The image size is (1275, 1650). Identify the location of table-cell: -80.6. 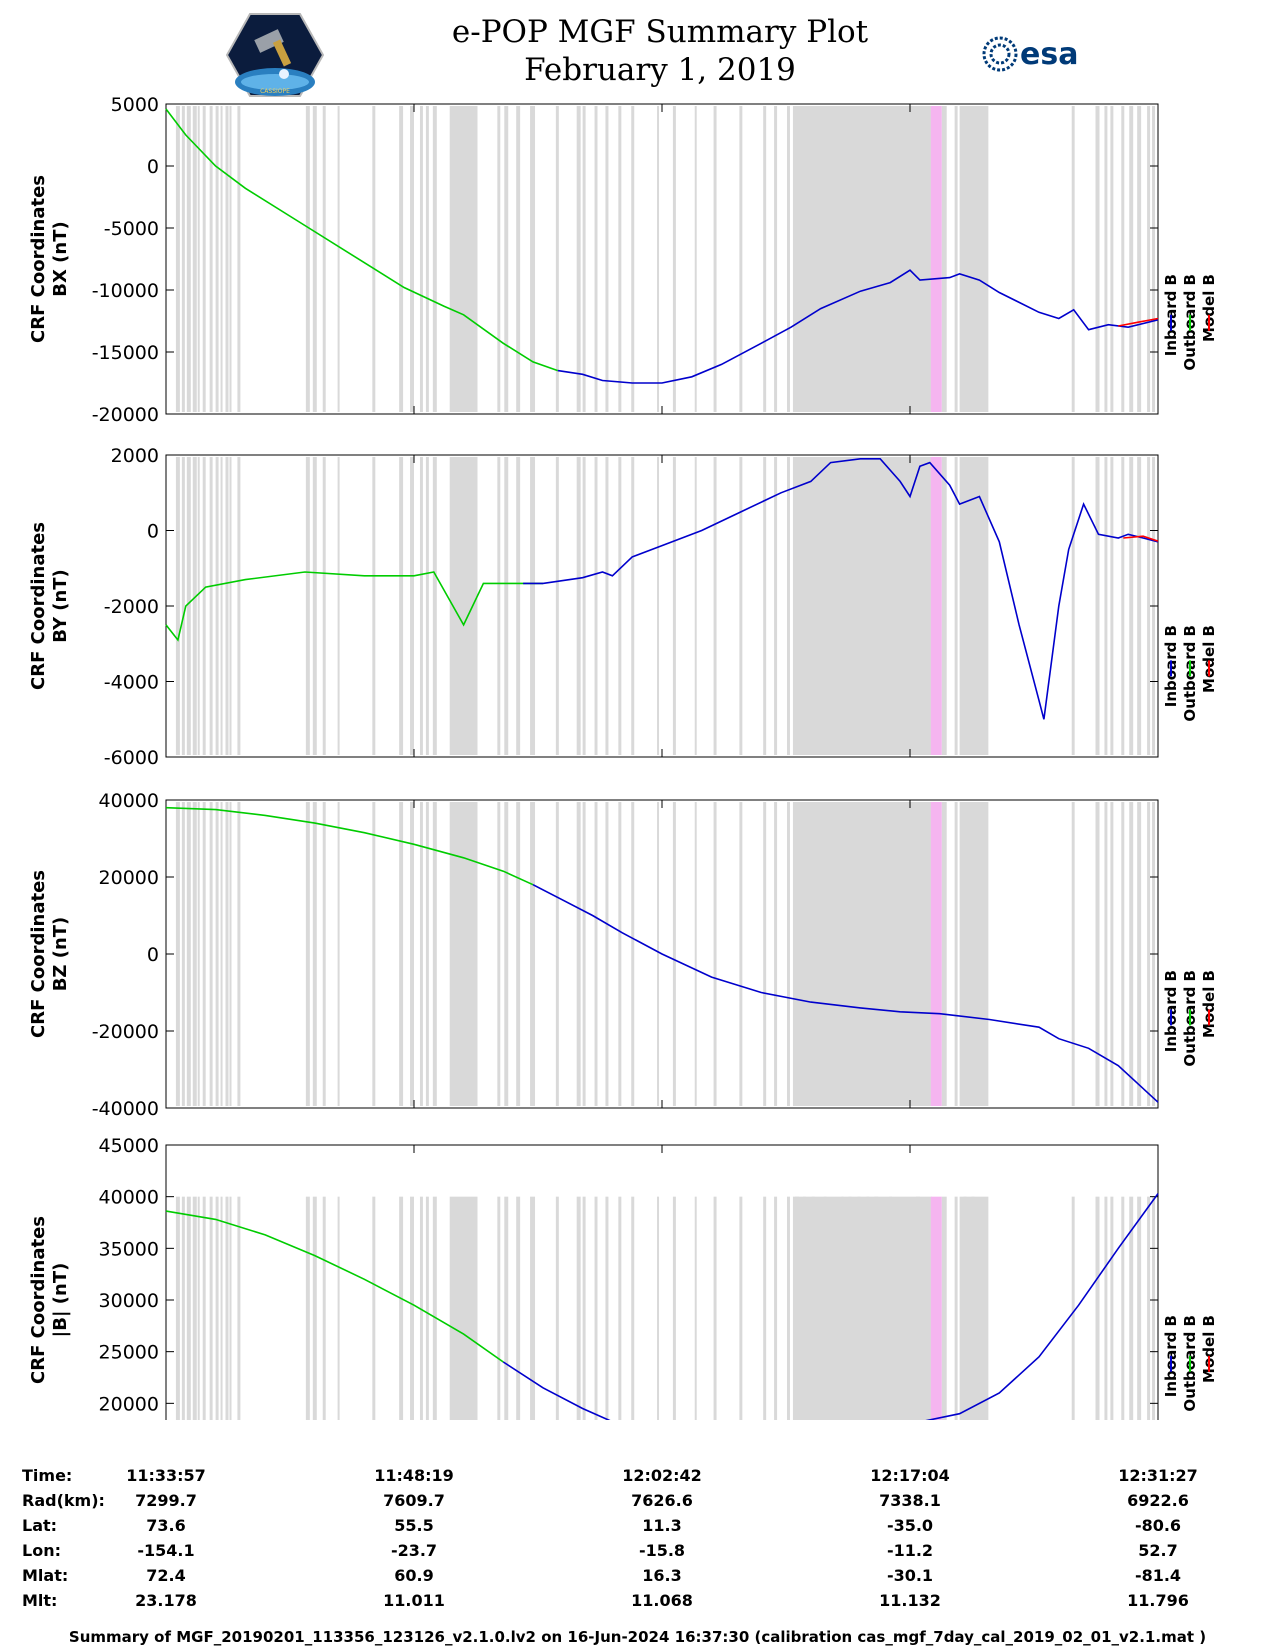
(1158, 1525).